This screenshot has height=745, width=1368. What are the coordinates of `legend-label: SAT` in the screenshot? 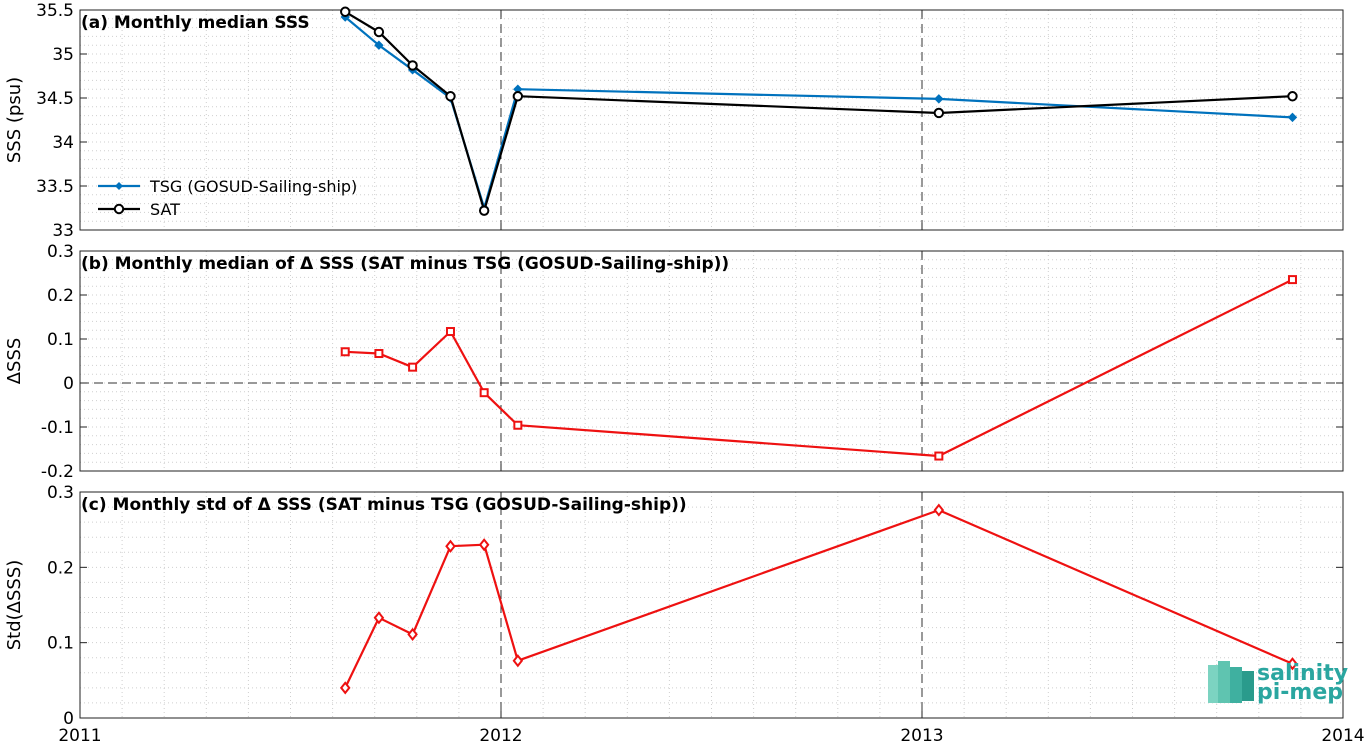 It's located at (165, 209).